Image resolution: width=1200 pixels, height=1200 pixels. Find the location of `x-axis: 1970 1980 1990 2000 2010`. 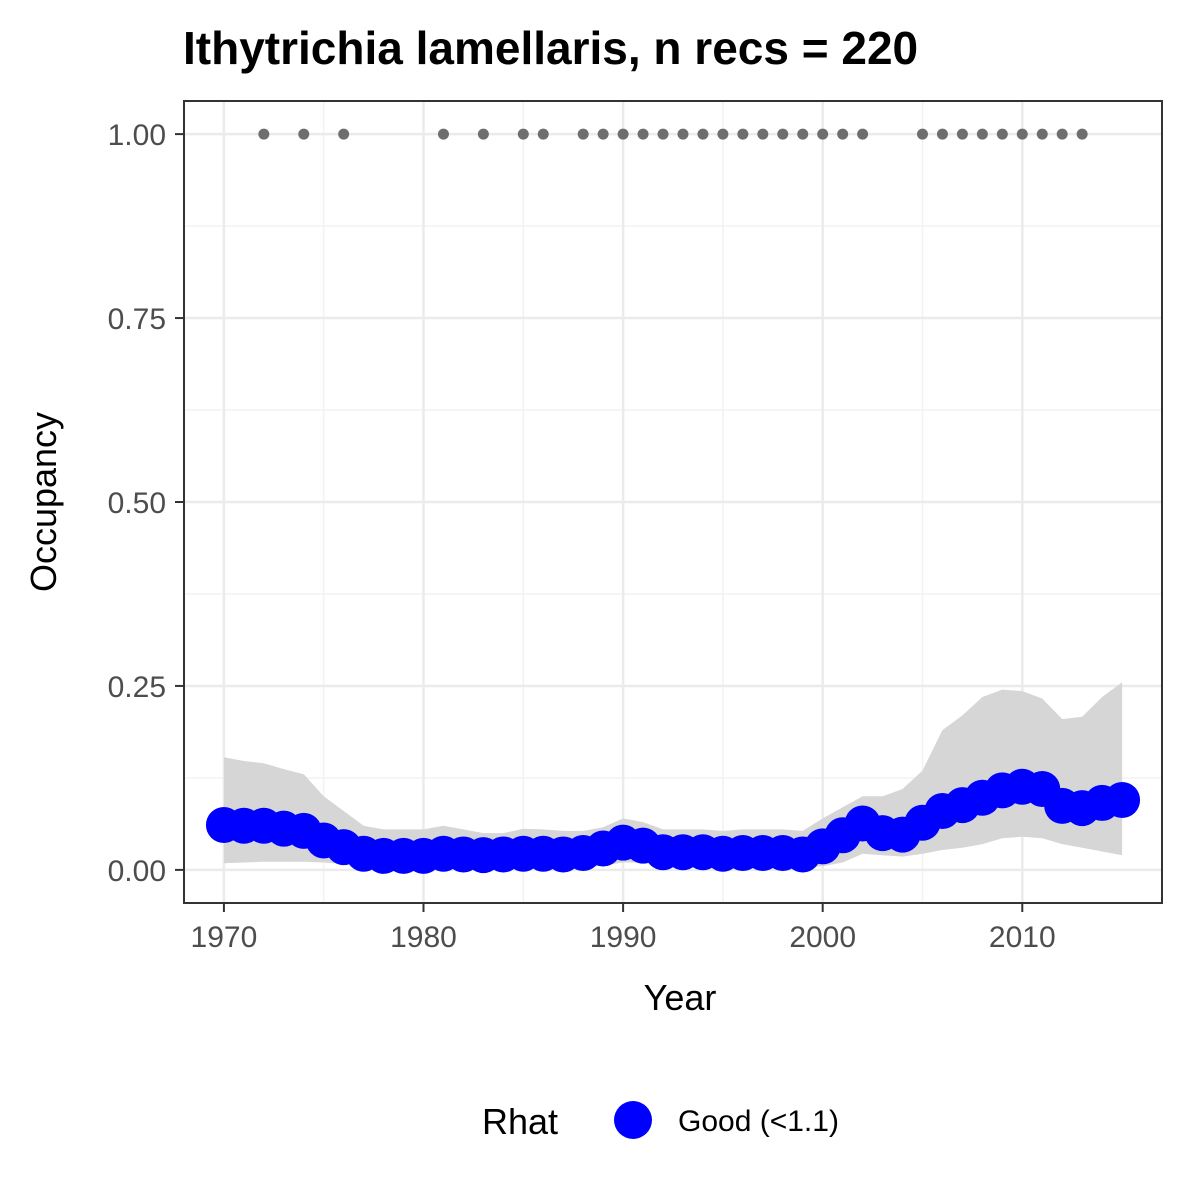

x-axis: 1970 1980 1990 2000 2010 is located at coordinates (623, 928).